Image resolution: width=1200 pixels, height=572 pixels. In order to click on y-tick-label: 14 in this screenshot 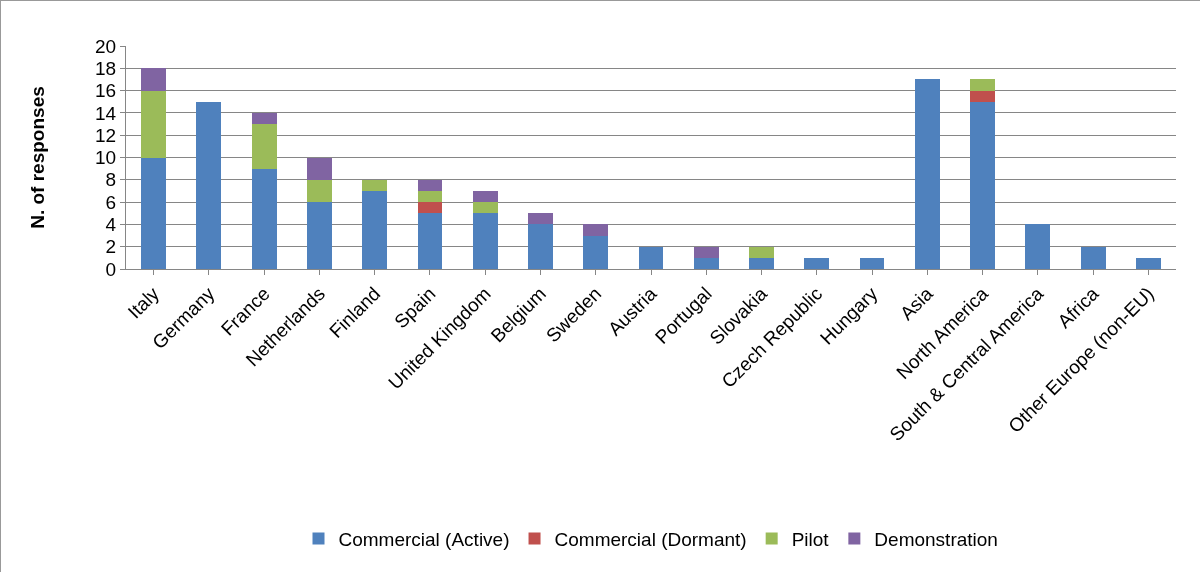, I will do `click(106, 113)`.